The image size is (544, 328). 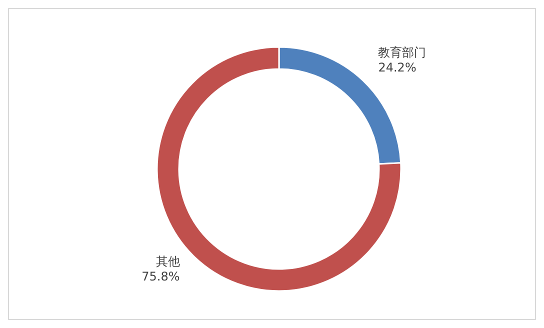 What do you see at coordinates (168, 261) in the screenshot?
I see `slice-label: 其他` at bounding box center [168, 261].